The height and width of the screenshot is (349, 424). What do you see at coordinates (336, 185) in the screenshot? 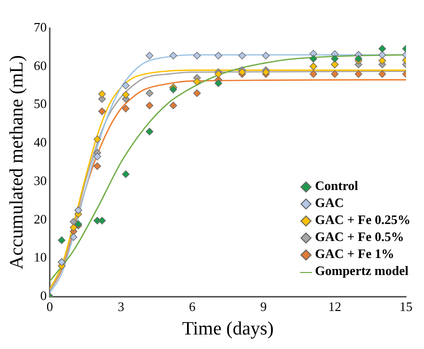
I see `legend-label: Control` at bounding box center [336, 185].